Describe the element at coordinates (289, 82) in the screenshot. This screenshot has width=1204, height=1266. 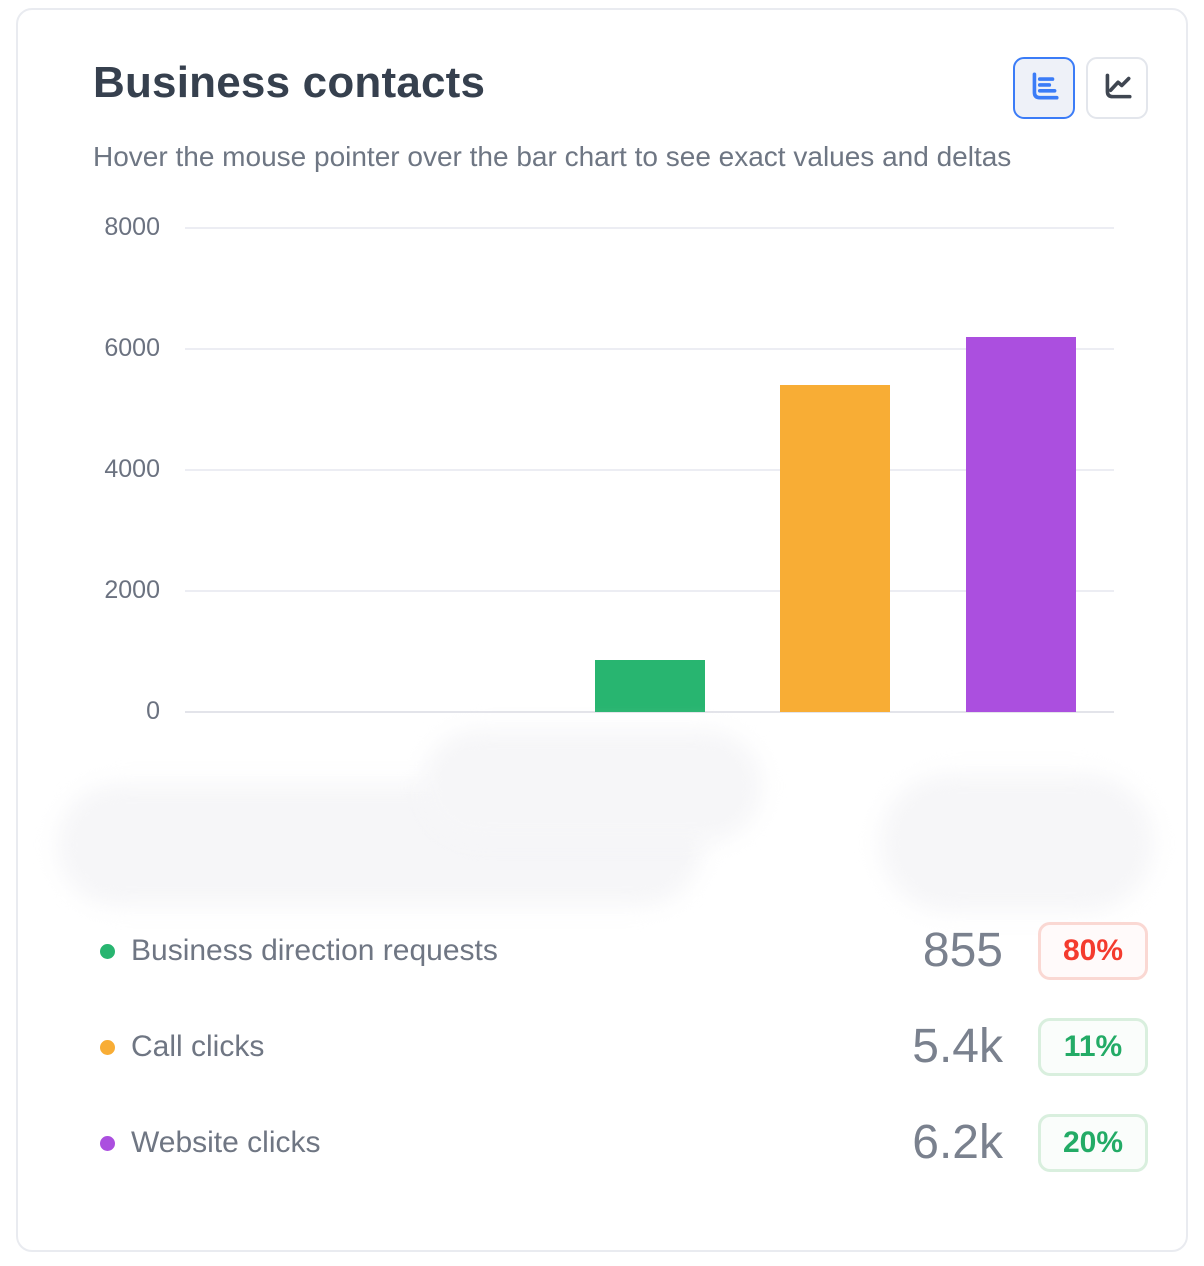
I see `page-title: Business contacts` at that location.